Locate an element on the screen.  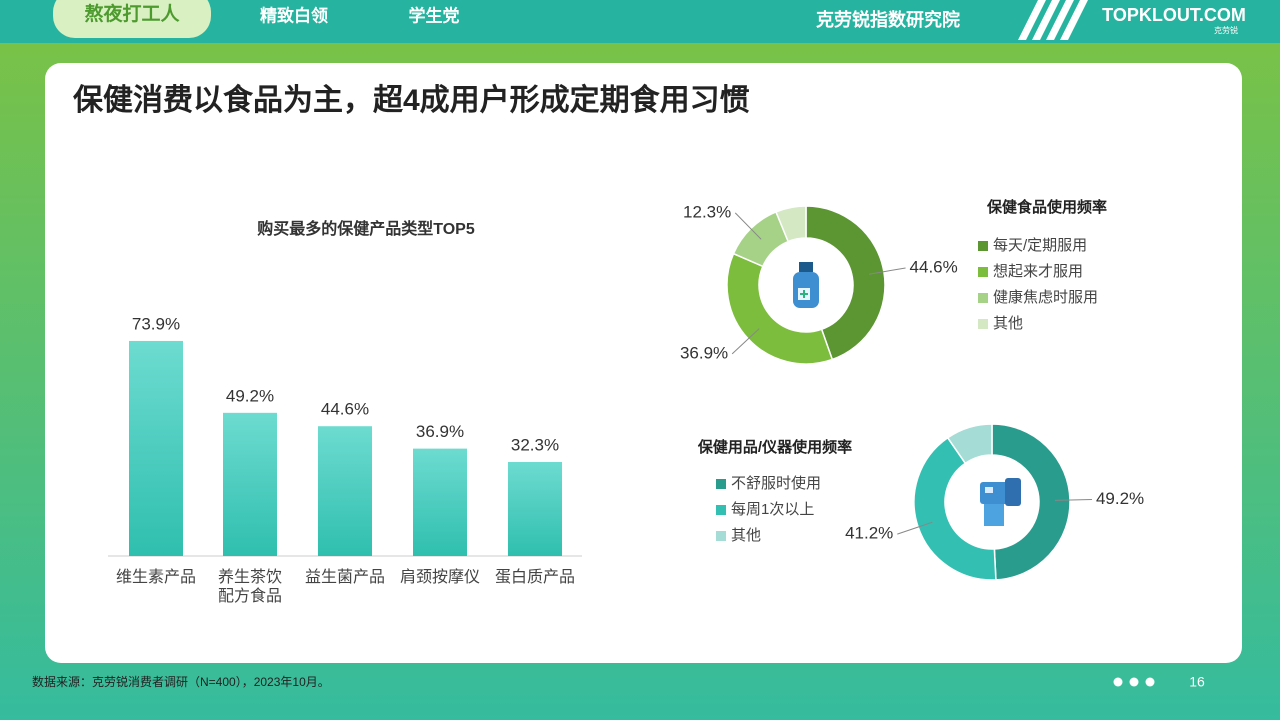
legend-label: 每天/定期服用 is located at coordinates (1040, 245).